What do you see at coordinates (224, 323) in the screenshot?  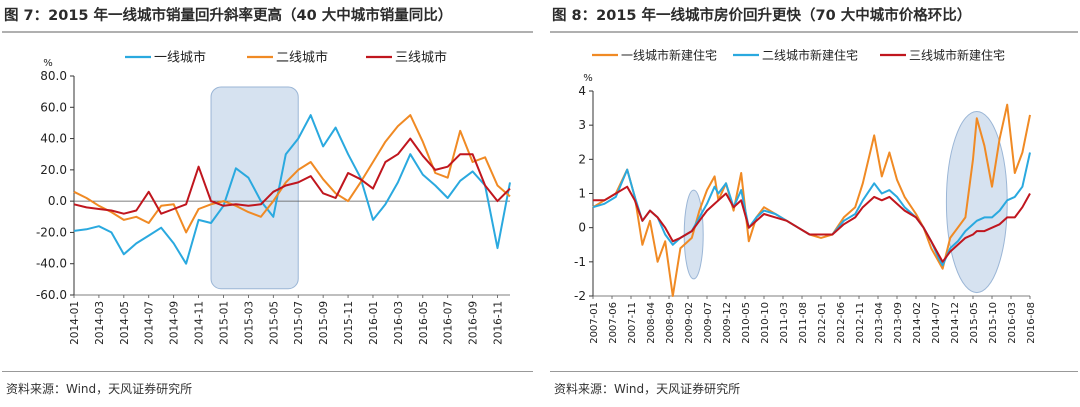 I see `x-tick-label: 2015-01` at bounding box center [224, 323].